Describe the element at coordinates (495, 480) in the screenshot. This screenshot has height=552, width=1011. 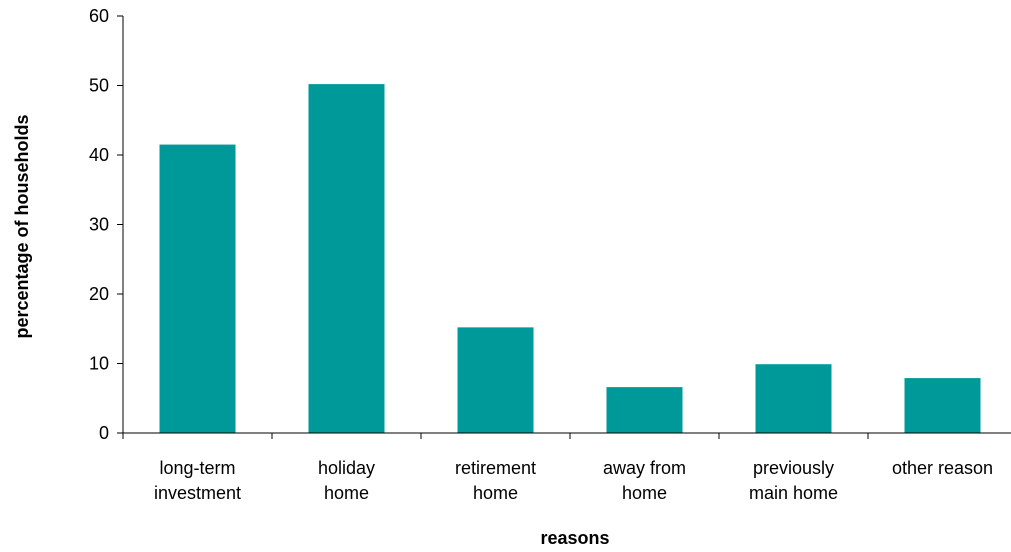
I see `x-tick-label: retirement home` at that location.